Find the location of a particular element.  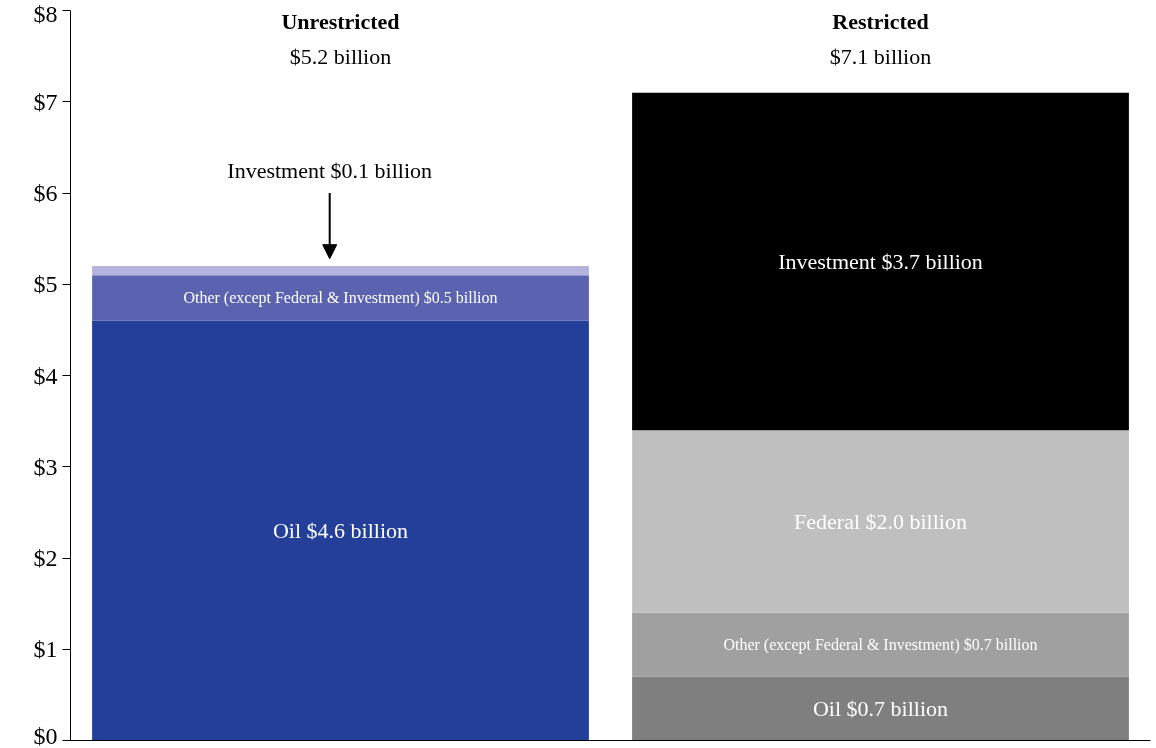

y-tick-label: $0 is located at coordinates (45, 735).